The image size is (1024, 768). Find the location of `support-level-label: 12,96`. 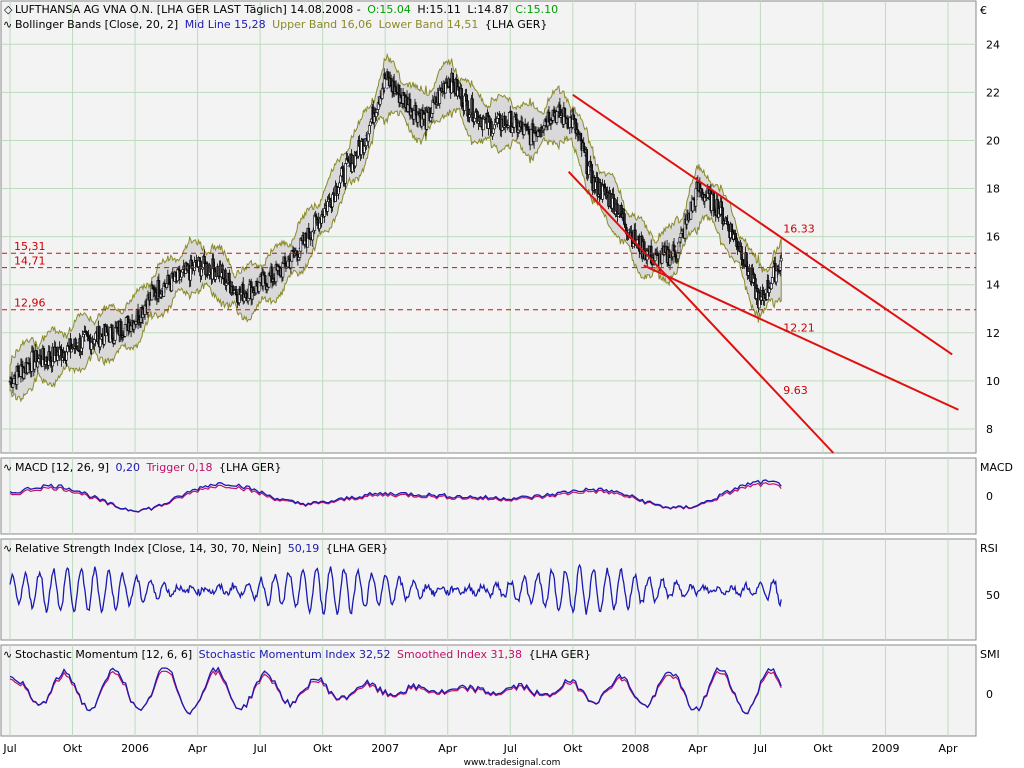

support-level-label: 12,96 is located at coordinates (30, 303).